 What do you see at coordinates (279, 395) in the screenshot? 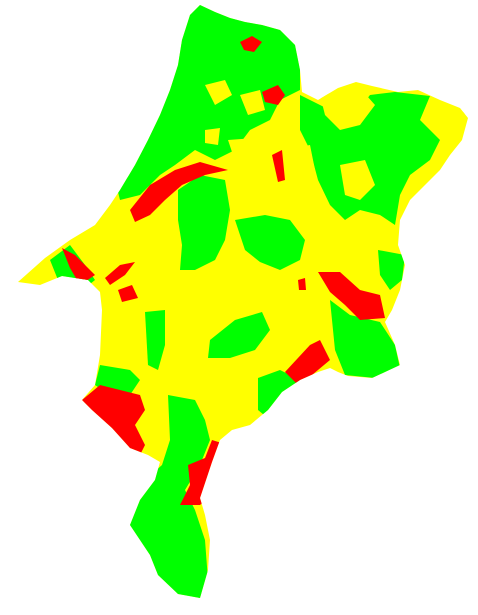
I see `region-green-south-center` at bounding box center [279, 395].